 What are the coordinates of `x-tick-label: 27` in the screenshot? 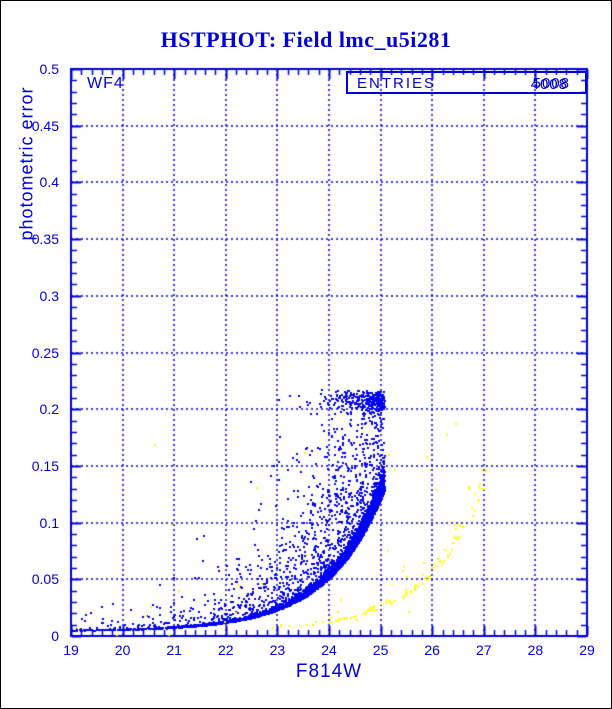 It's located at (484, 650).